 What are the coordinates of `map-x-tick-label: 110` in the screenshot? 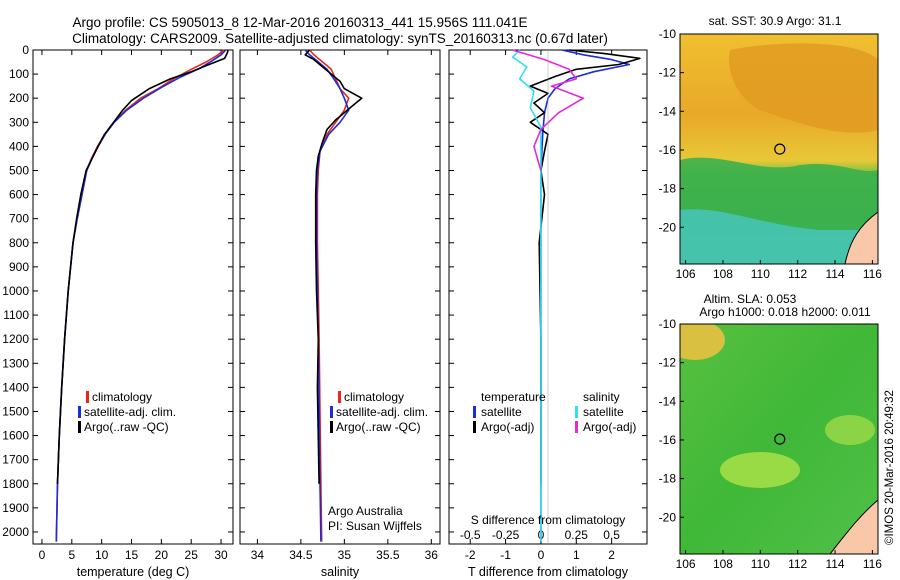 It's located at (760, 564).